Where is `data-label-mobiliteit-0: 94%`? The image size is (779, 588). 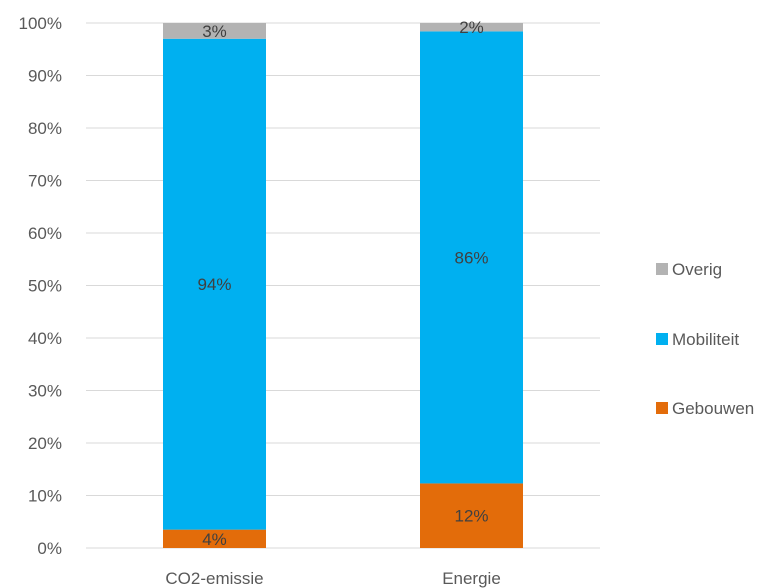
data-label-mobiliteit-0: 94% is located at coordinates (214, 284).